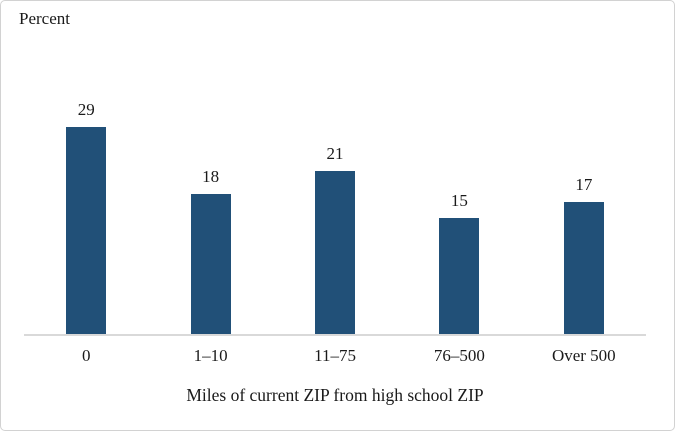 The image size is (675, 431). I want to click on bar-value-label: 17, so click(584, 184).